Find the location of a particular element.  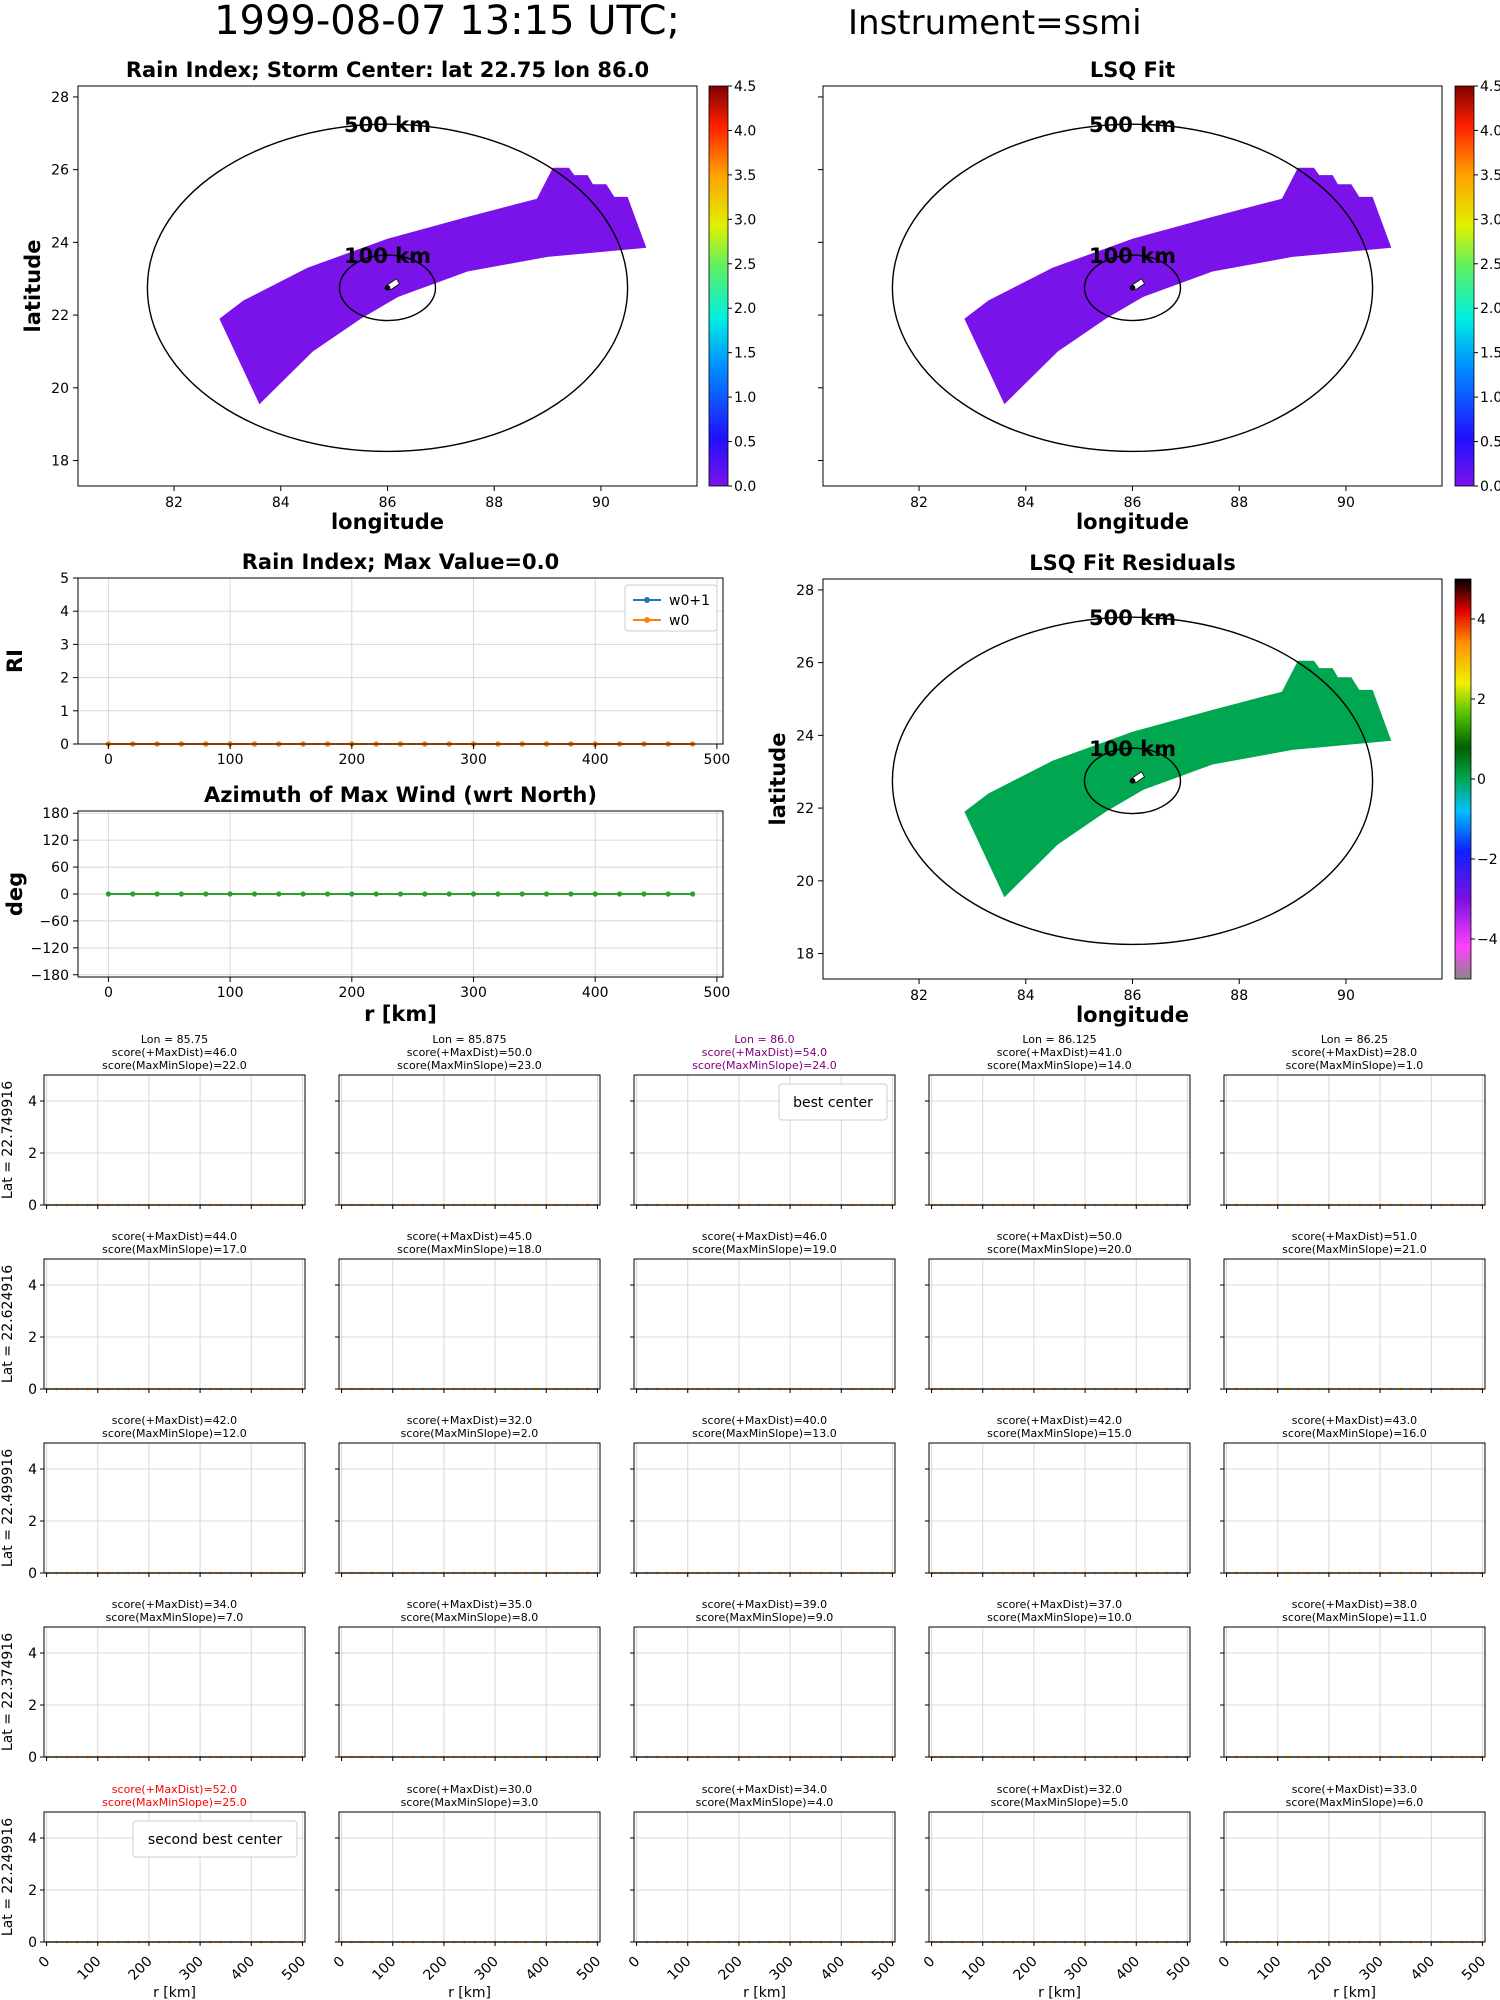

x-tick-label: 82 is located at coordinates (174, 503).